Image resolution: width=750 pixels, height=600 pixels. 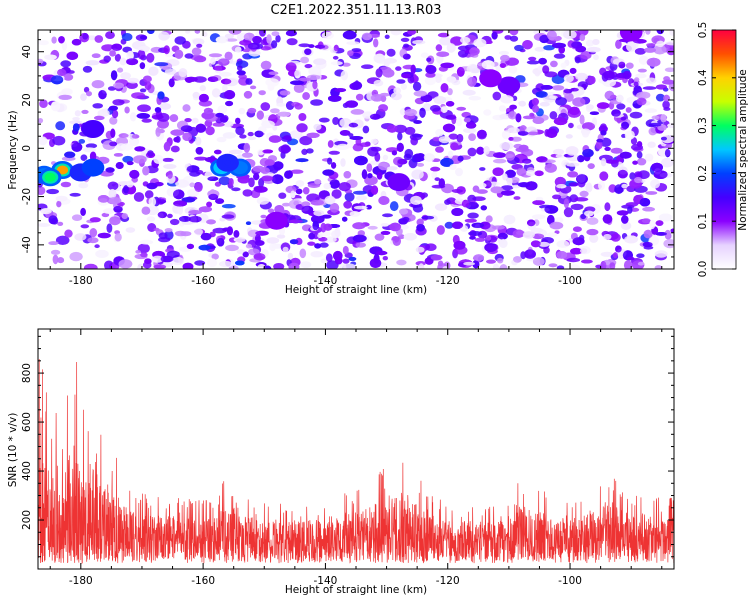 What do you see at coordinates (326, 581) in the screenshot?
I see `snr-x-tick-label: -140` at bounding box center [326, 581].